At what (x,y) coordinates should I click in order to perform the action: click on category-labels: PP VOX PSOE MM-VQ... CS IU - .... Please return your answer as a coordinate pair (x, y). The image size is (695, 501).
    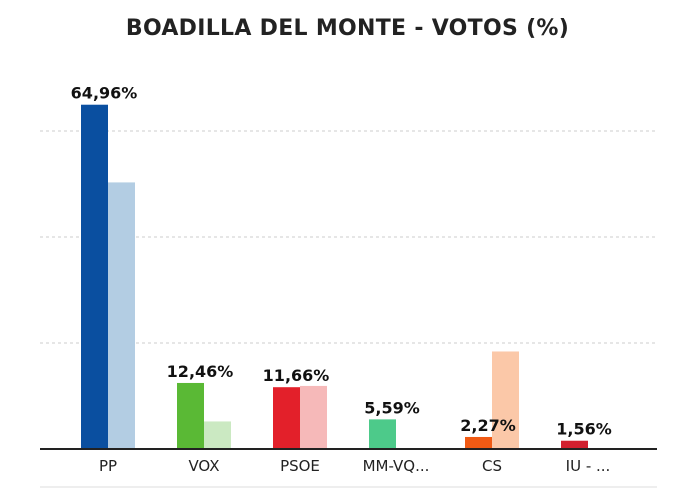
    Looking at the image, I should click on (354, 466).